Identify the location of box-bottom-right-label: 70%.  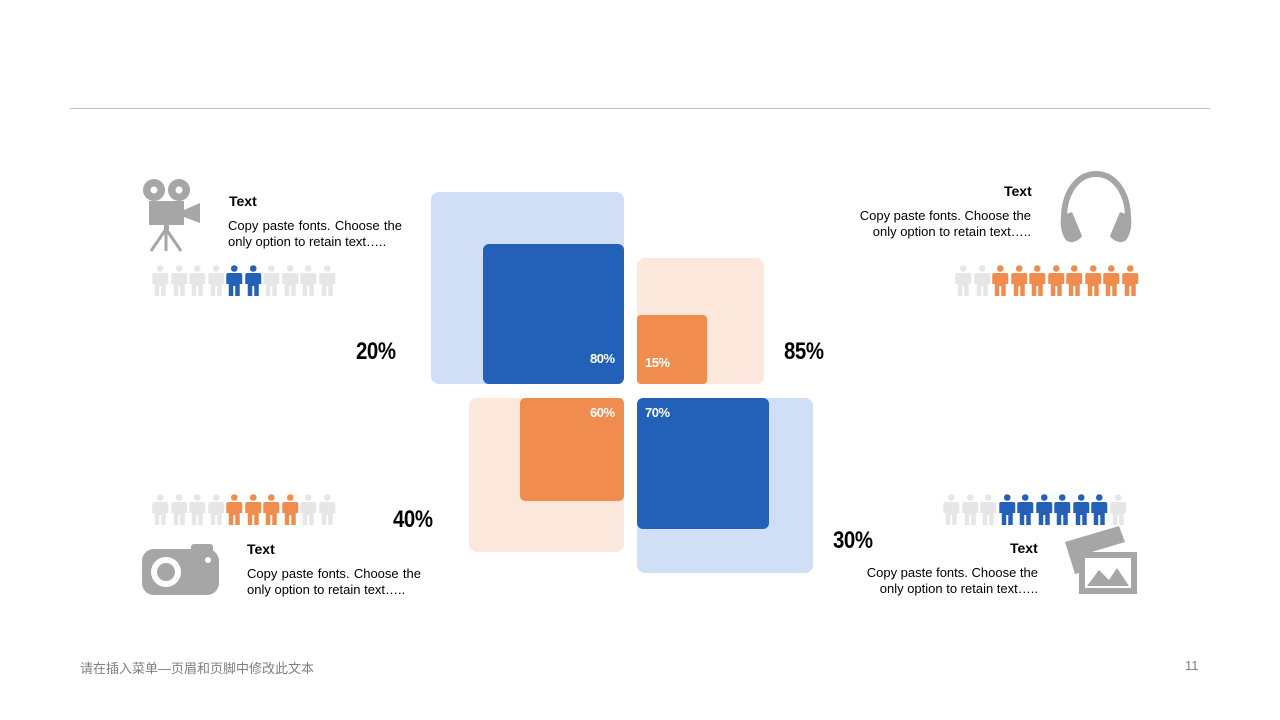
(657, 412).